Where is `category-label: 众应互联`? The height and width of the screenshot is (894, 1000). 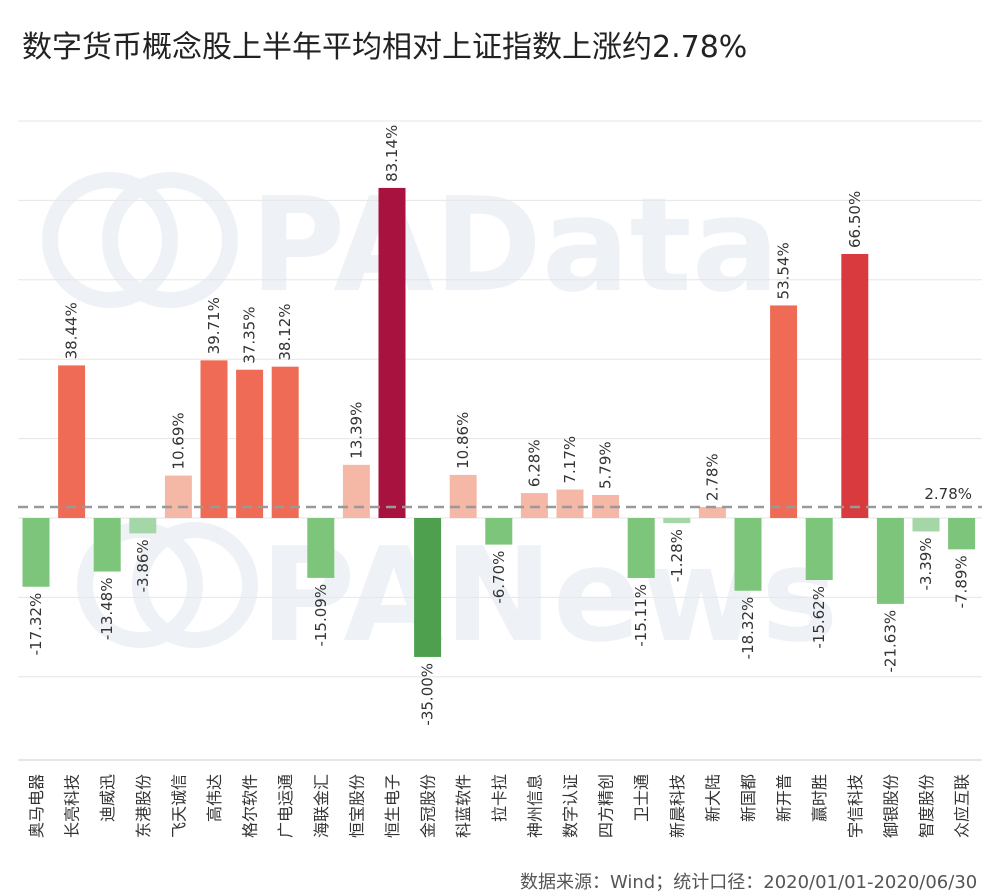
category-label: 众应互联 is located at coordinates (962, 806).